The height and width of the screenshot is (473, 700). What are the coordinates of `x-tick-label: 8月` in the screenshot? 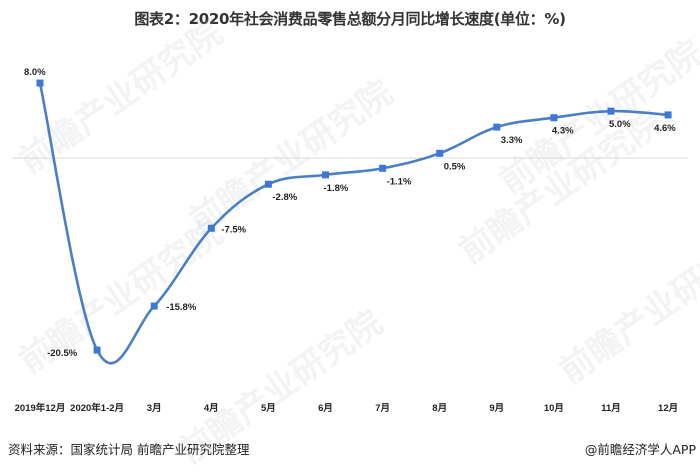 It's located at (439, 408).